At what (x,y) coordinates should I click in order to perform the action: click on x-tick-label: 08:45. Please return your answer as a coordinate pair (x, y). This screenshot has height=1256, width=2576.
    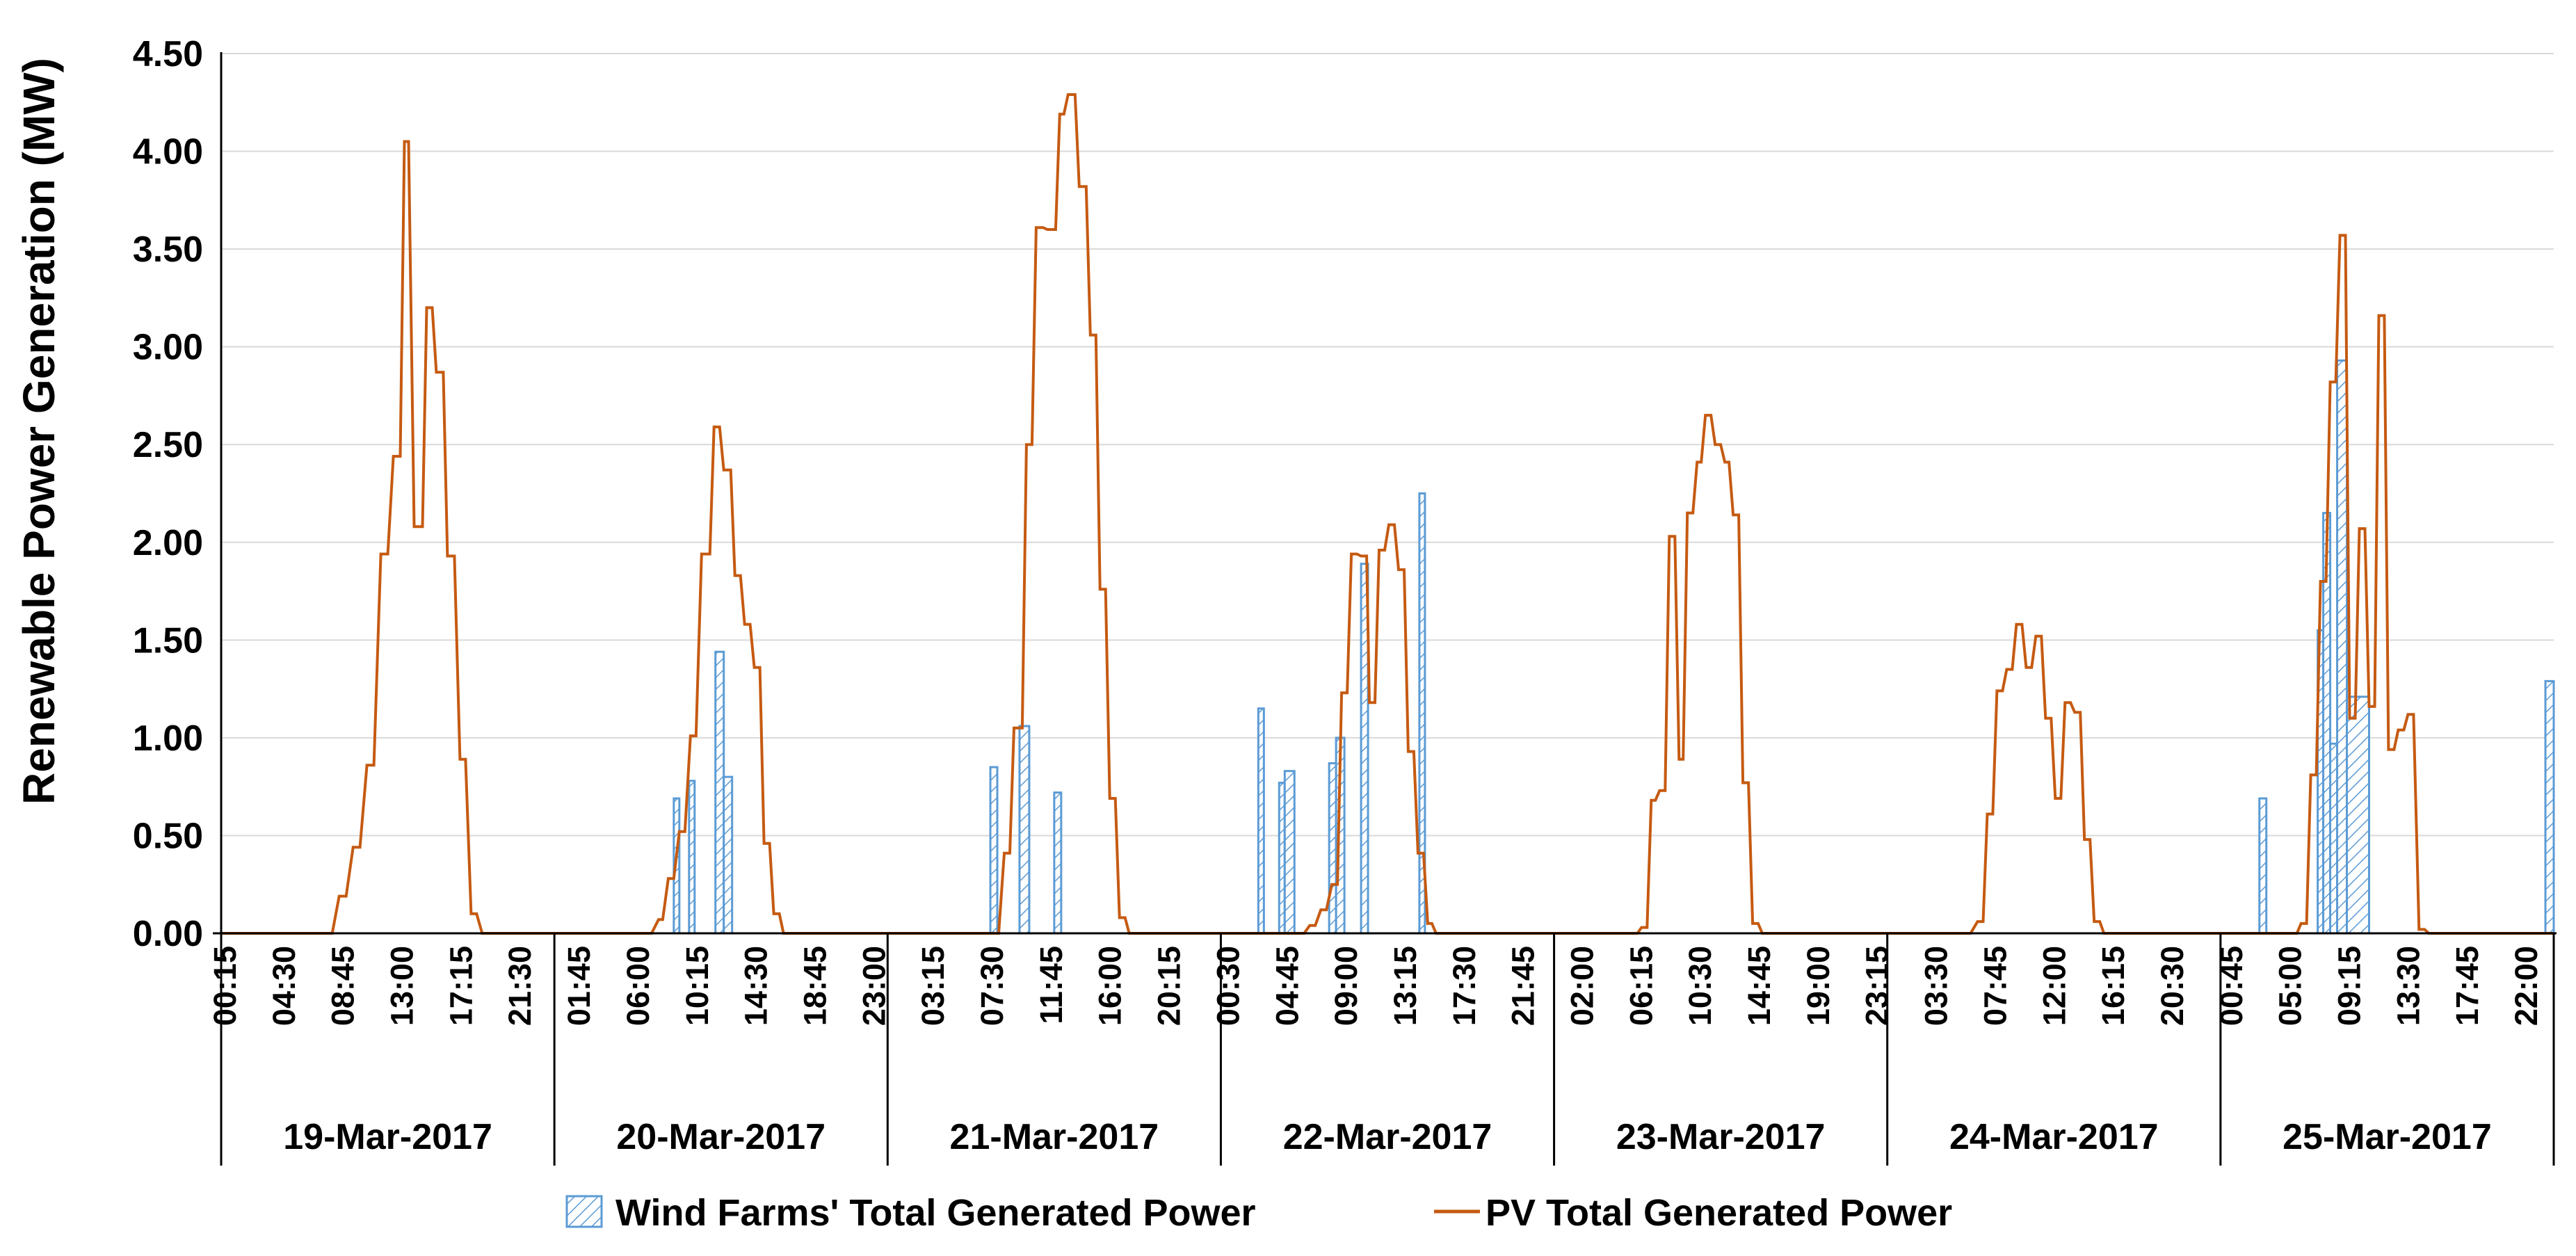
    Looking at the image, I should click on (343, 986).